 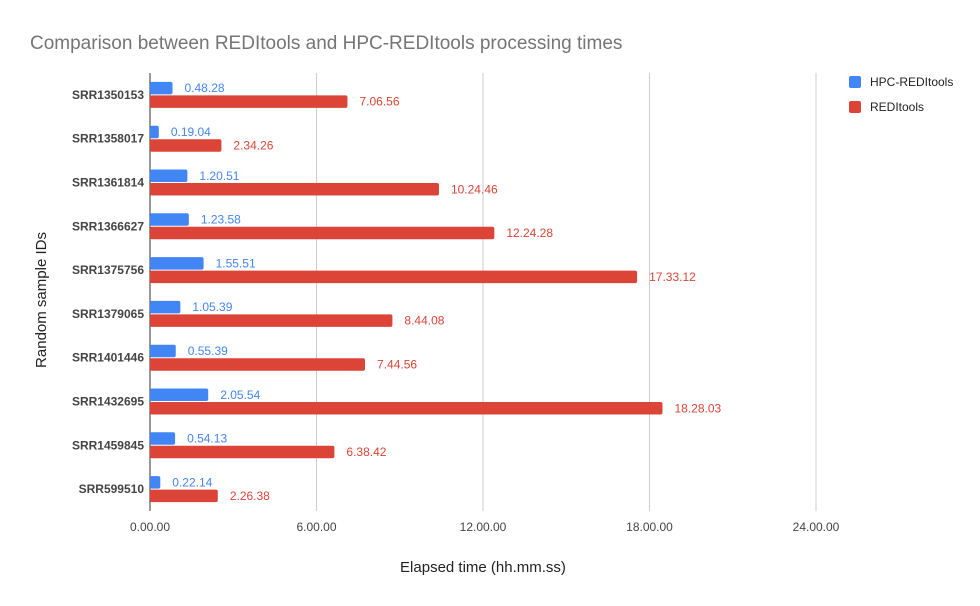 I want to click on x-tick-label: 18.00.00, so click(x=649, y=527).